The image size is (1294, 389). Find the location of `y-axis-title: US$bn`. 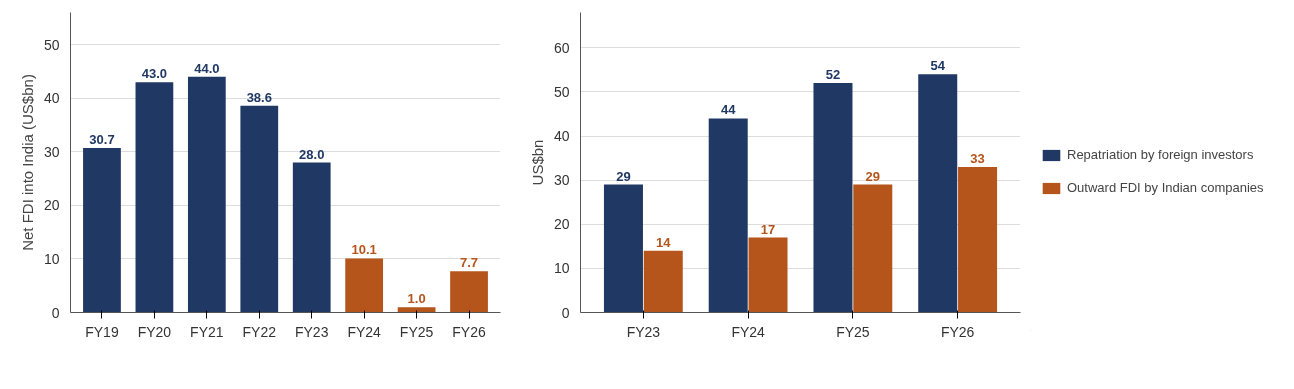

y-axis-title: US$bn is located at coordinates (537, 162).